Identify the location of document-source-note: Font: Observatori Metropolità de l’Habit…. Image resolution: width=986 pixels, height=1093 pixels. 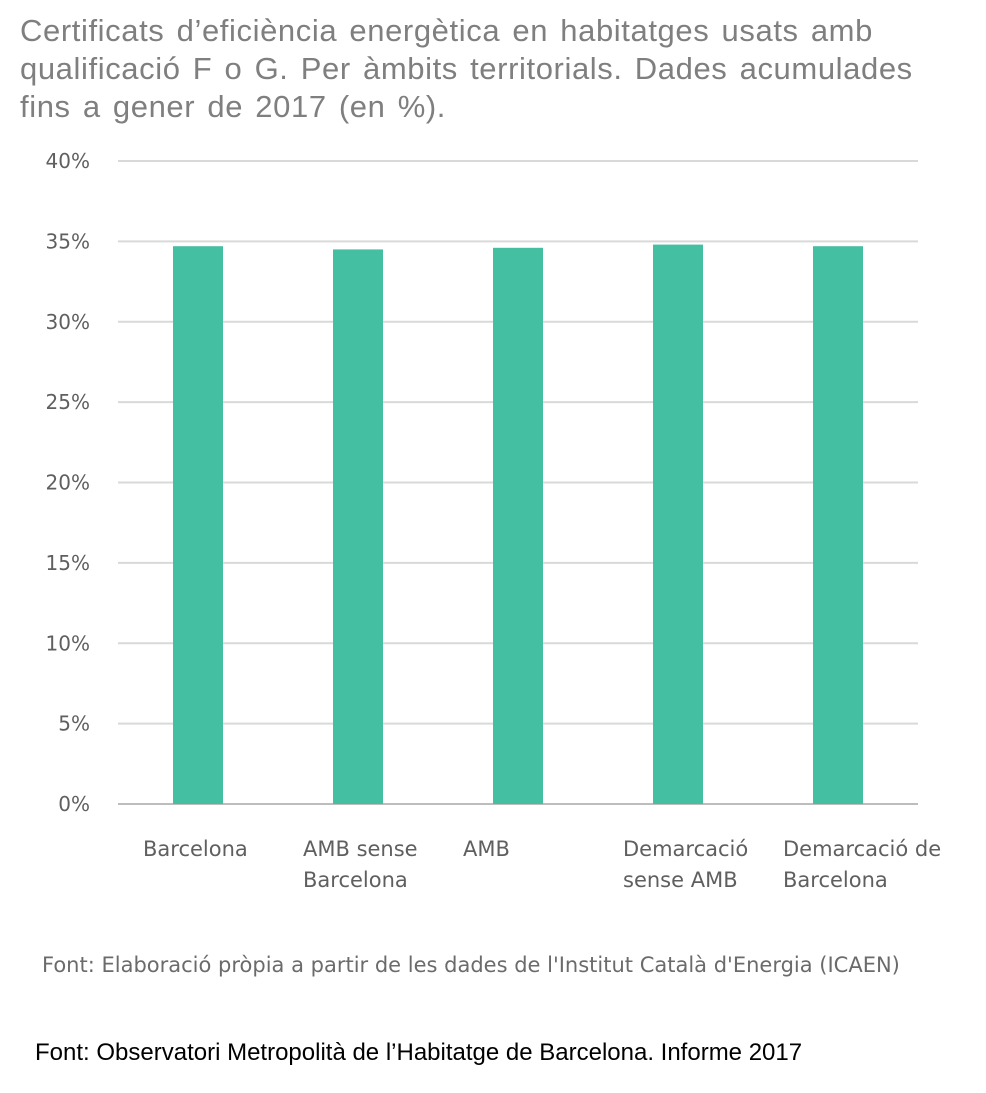
(419, 1052).